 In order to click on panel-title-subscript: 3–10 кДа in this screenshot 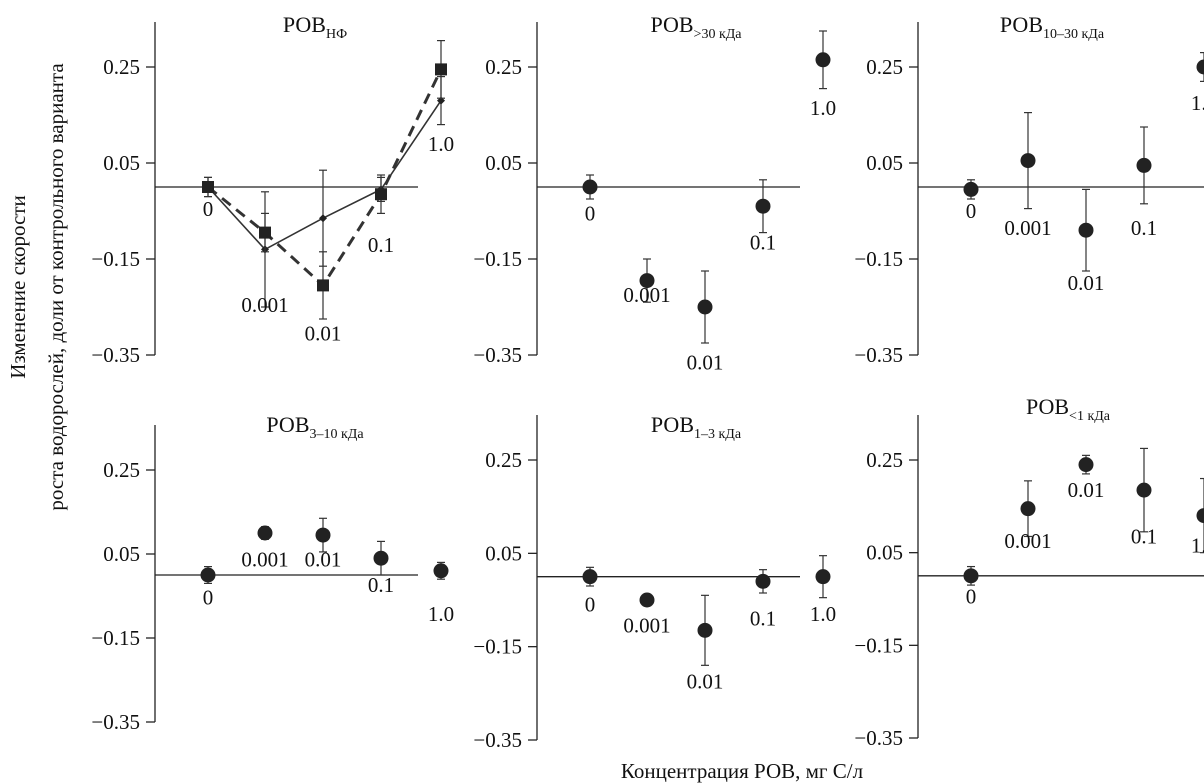, I will do `click(337, 434)`.